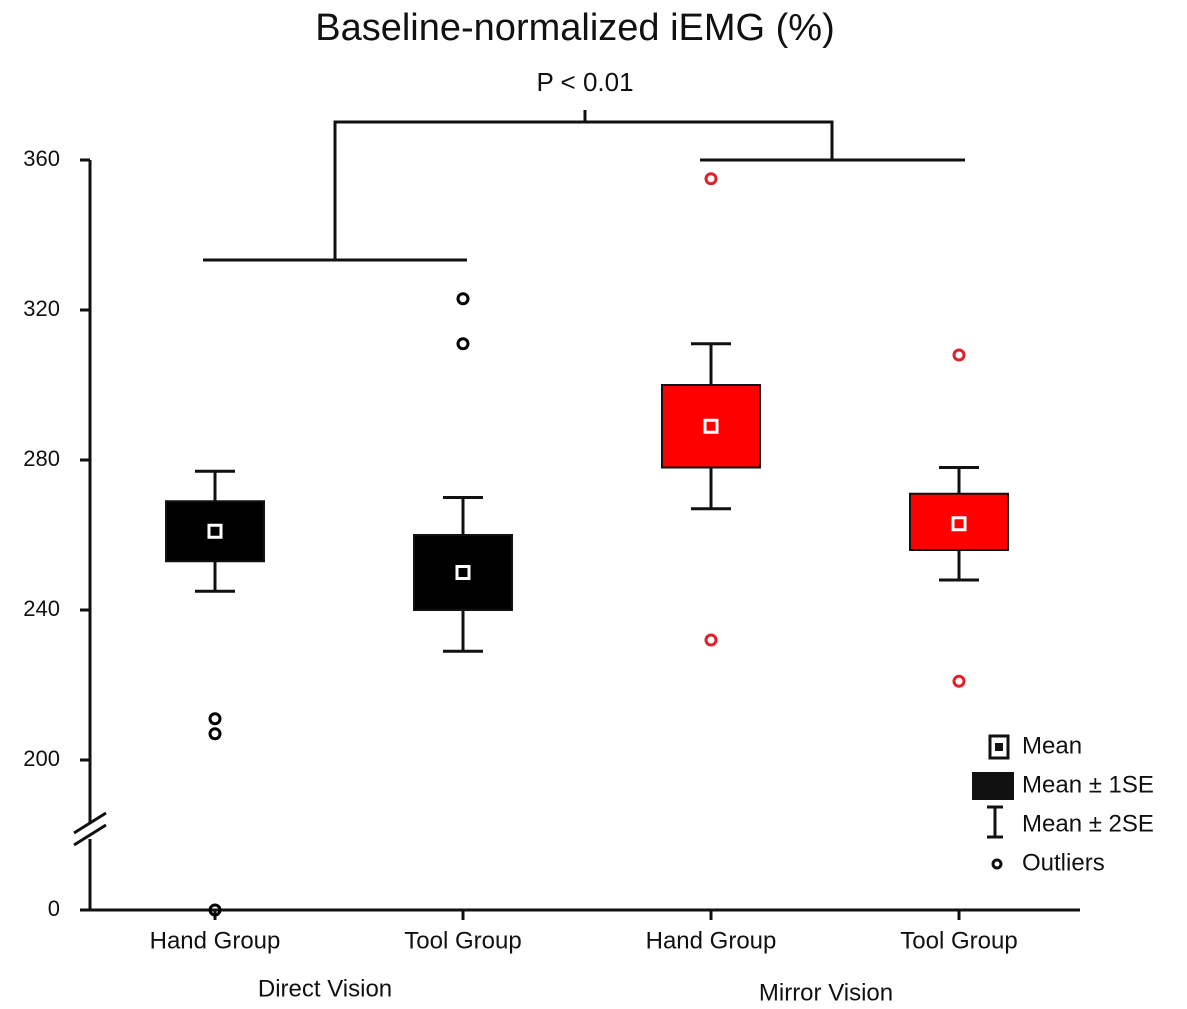 Image resolution: width=1187 pixels, height=1009 pixels. Describe the element at coordinates (1052, 745) in the screenshot. I see `legend-label: Mean` at that location.